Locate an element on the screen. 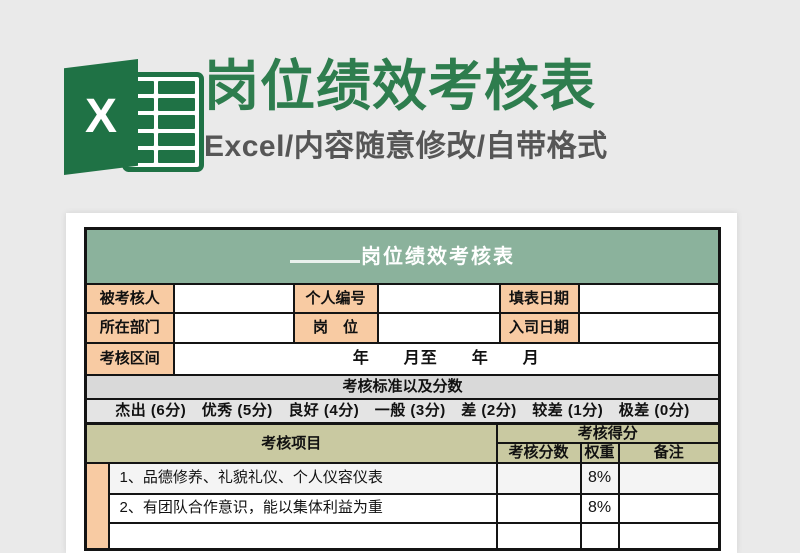 The width and height of the screenshot is (800, 553). title-underline is located at coordinates (325, 253).